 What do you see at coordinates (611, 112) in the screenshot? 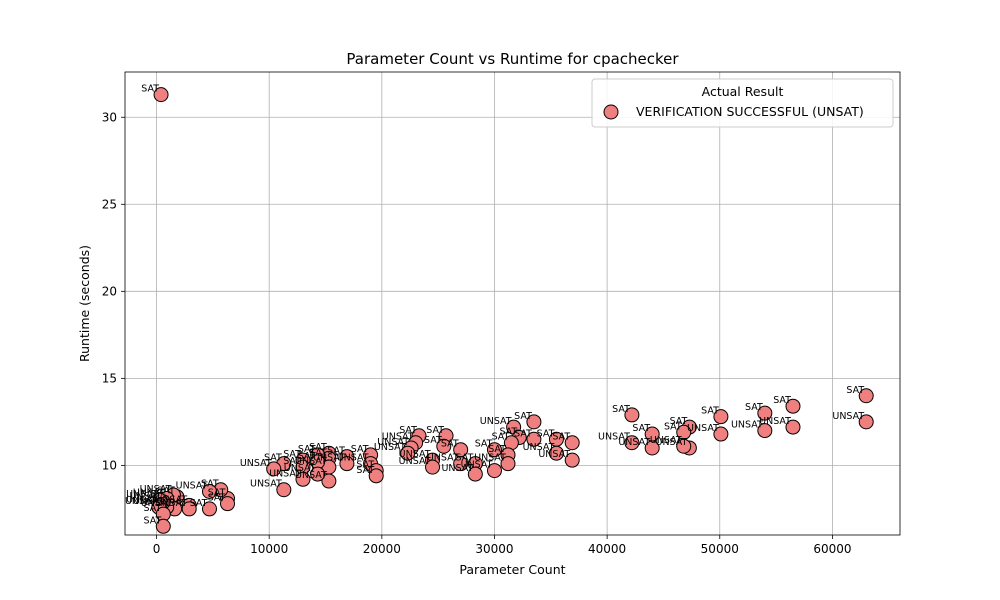
I see `legend-marker` at bounding box center [611, 112].